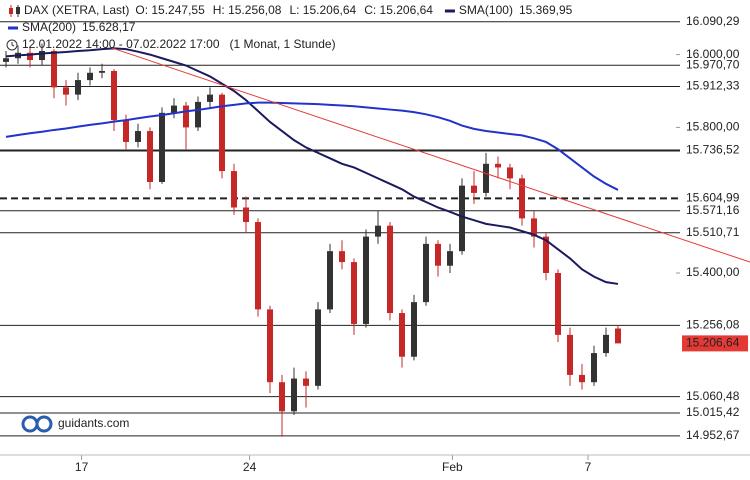  Describe the element at coordinates (713, 412) in the screenshot. I see `level-label: 15.015,42` at that location.